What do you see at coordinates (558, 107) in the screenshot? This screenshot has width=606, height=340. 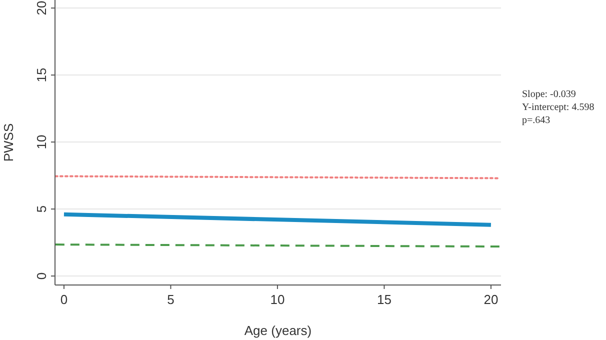 I see `text: Y-intercept: 4.598` at bounding box center [558, 107].